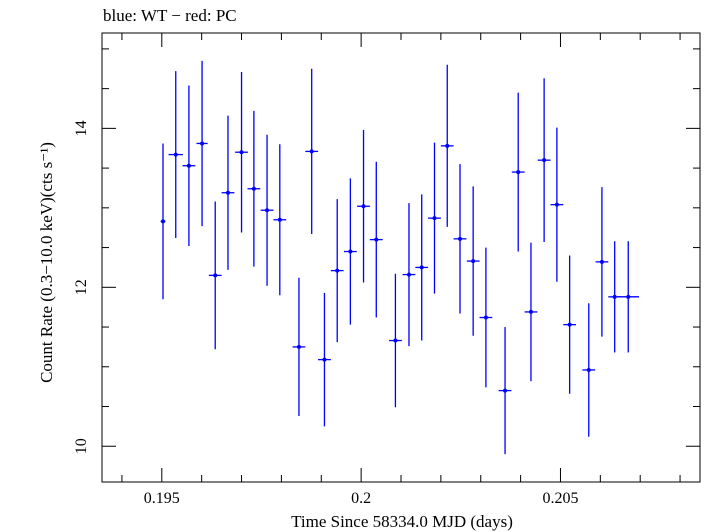 Image resolution: width=709 pixels, height=532 pixels. Describe the element at coordinates (170, 15) in the screenshot. I see `chart-title: blue: WT − red: PC` at that location.